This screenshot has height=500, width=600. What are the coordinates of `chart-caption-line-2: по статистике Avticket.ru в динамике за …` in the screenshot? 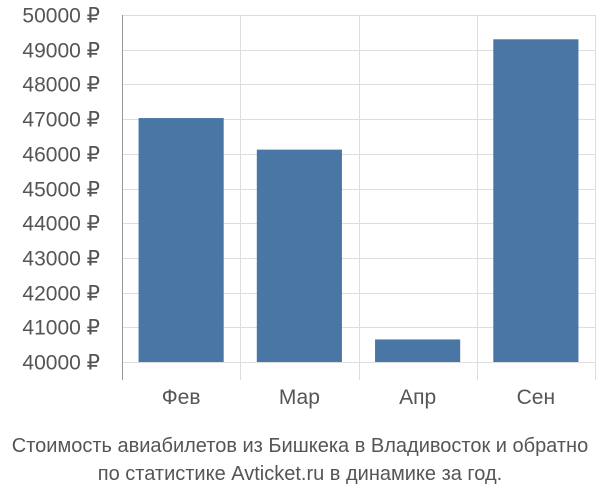 It's located at (300, 474).